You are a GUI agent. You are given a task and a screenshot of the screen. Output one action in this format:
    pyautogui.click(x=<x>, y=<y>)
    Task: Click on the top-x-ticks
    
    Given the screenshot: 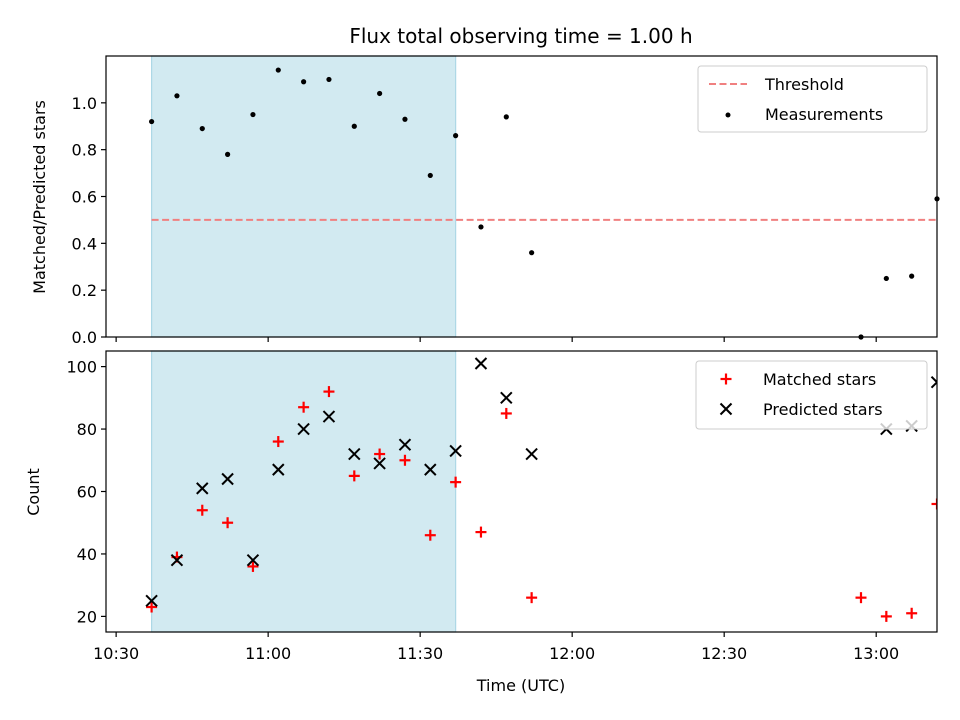 What is the action you would take?
    pyautogui.click(x=496, y=339)
    